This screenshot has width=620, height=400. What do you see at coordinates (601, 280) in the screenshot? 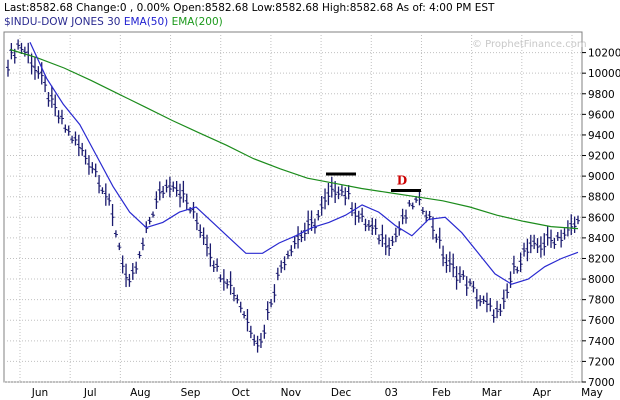
I see `y-tick-label: 8000` at bounding box center [601, 280].